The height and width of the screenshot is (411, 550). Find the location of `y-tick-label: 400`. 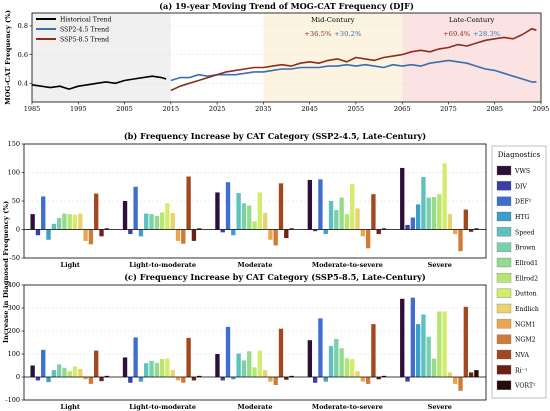

y-tick-label: 400 is located at coordinates (14, 285).